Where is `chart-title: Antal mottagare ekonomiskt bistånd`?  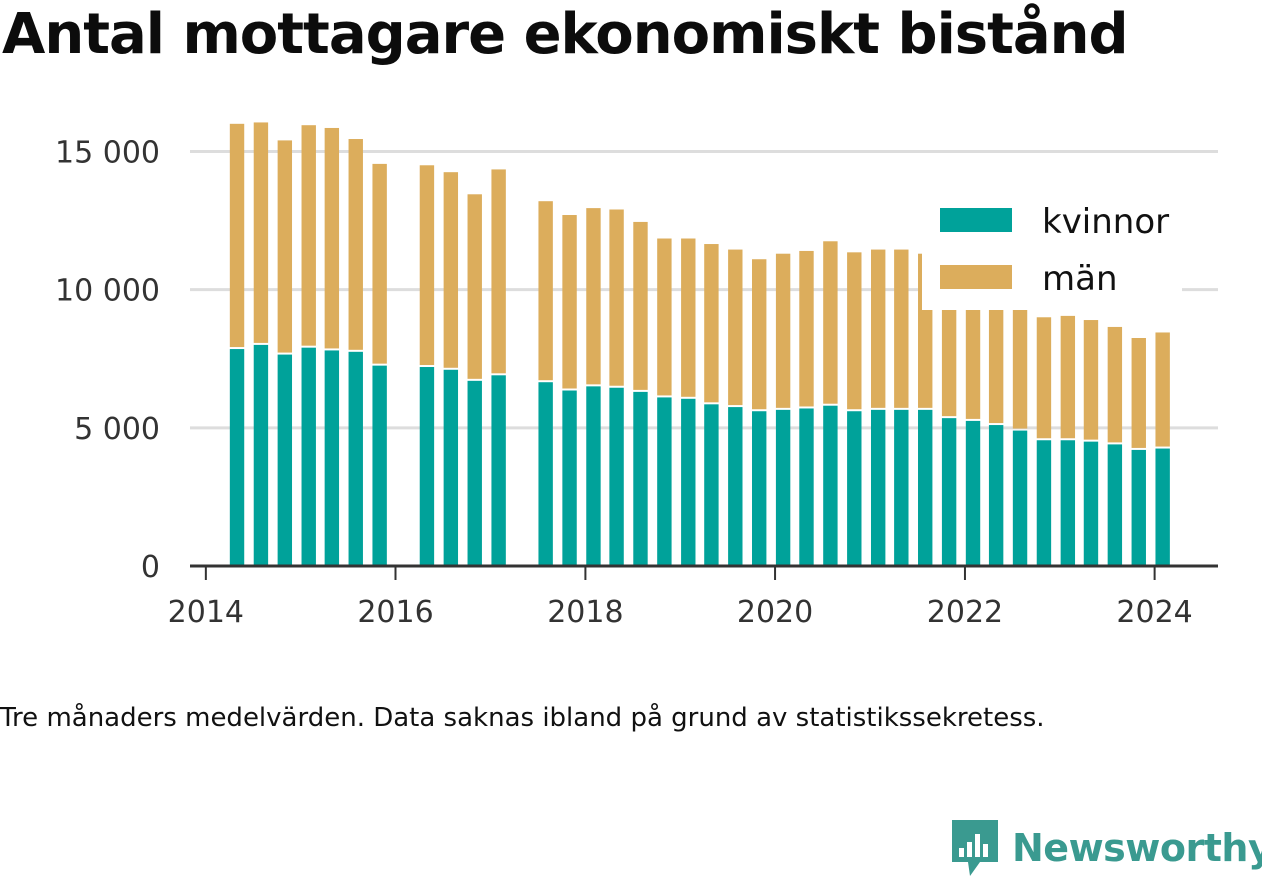
chart-title: Antal mottagare ekonomiskt bistånd is located at coordinates (565, 34).